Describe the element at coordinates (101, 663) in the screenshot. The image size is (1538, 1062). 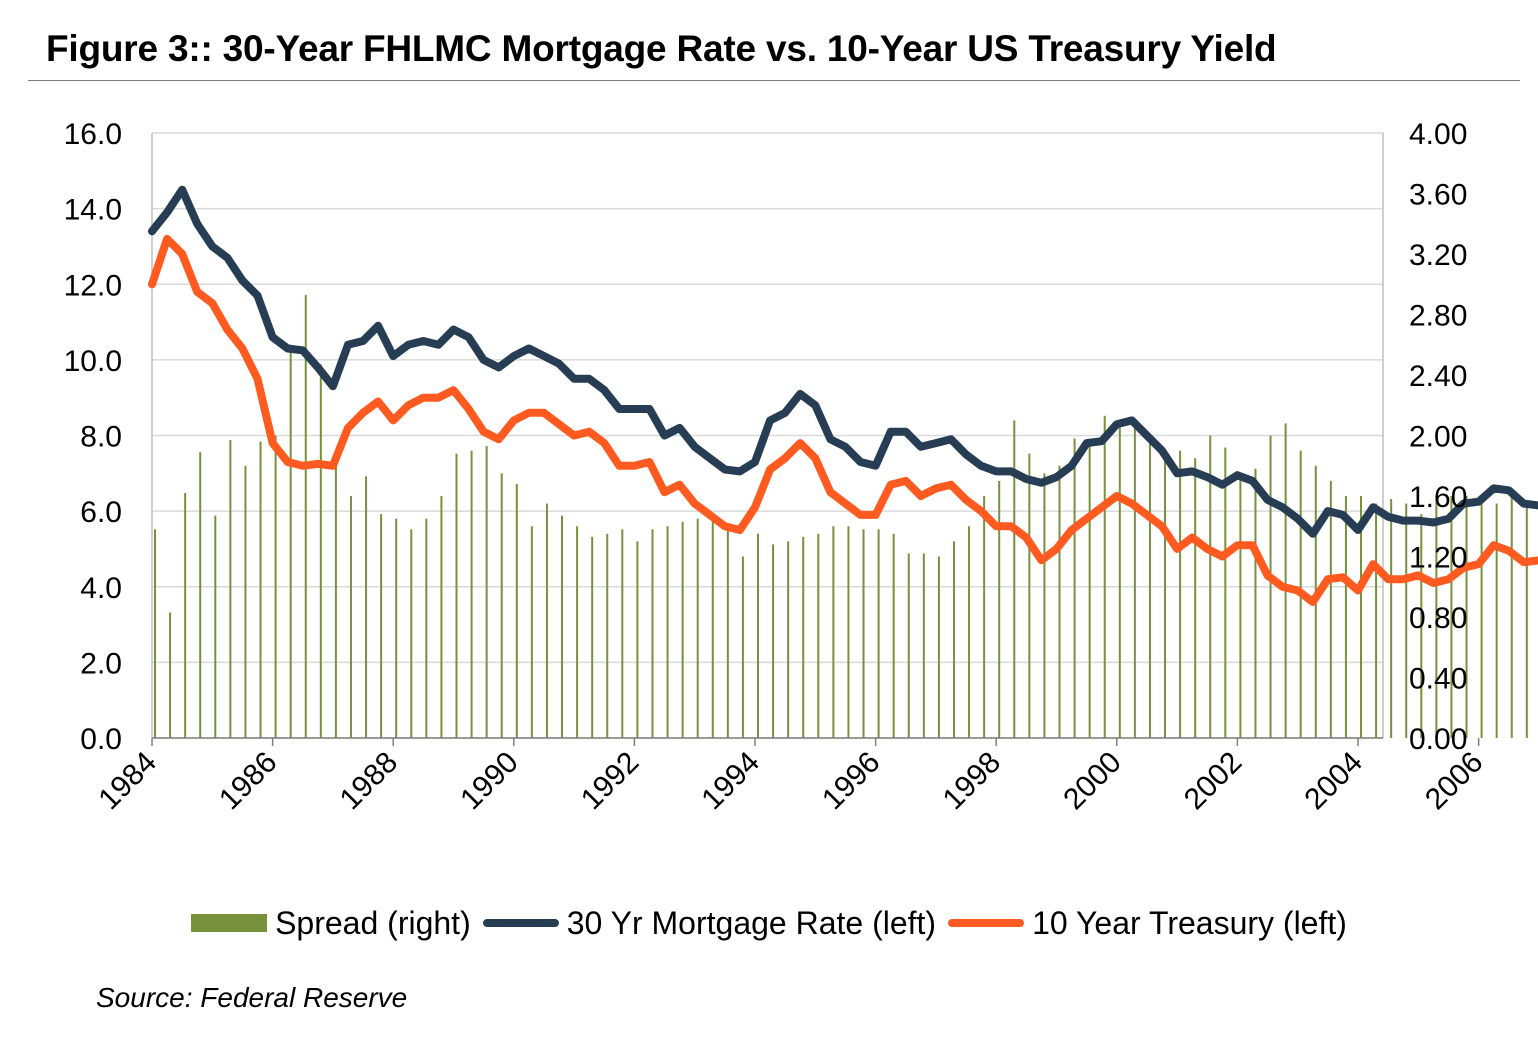
I see `y-left-tick-label: 2.0` at that location.